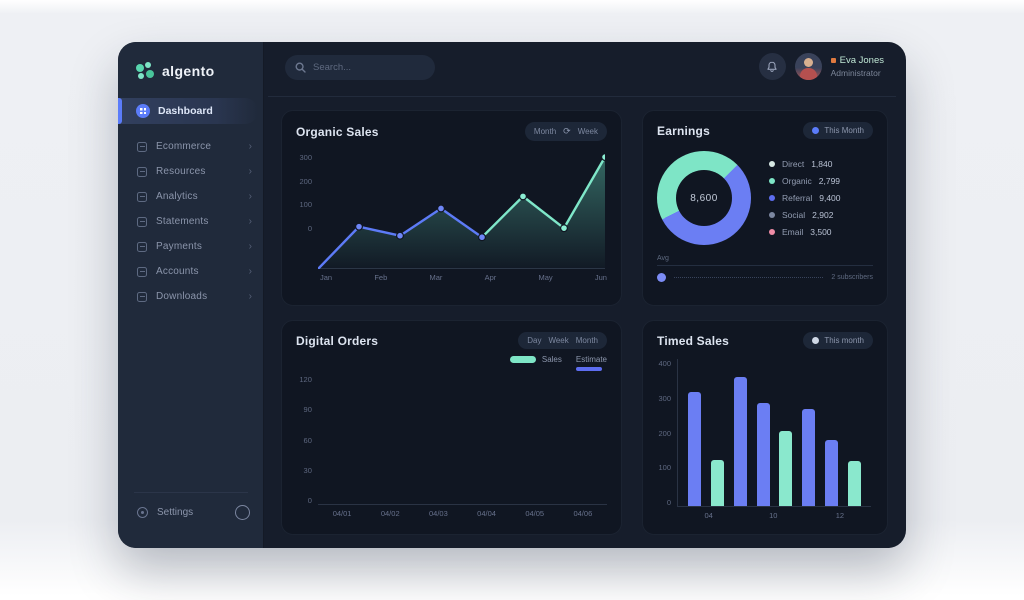  What do you see at coordinates (765, 265) in the screenshot?
I see `footer-divider` at bounding box center [765, 265].